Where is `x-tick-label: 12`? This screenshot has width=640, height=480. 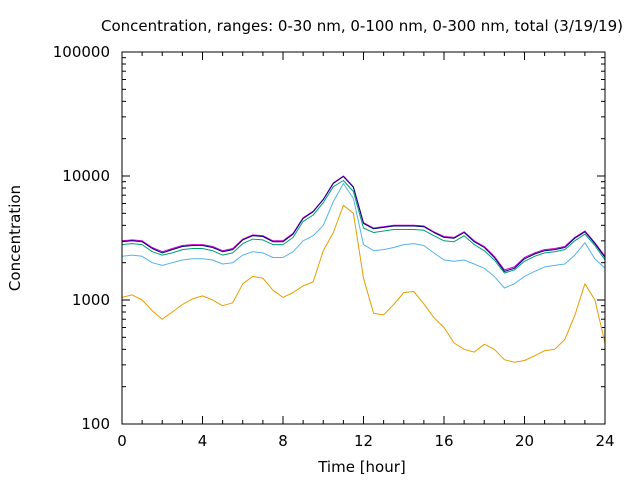 x-tick-label: 12 is located at coordinates (363, 441).